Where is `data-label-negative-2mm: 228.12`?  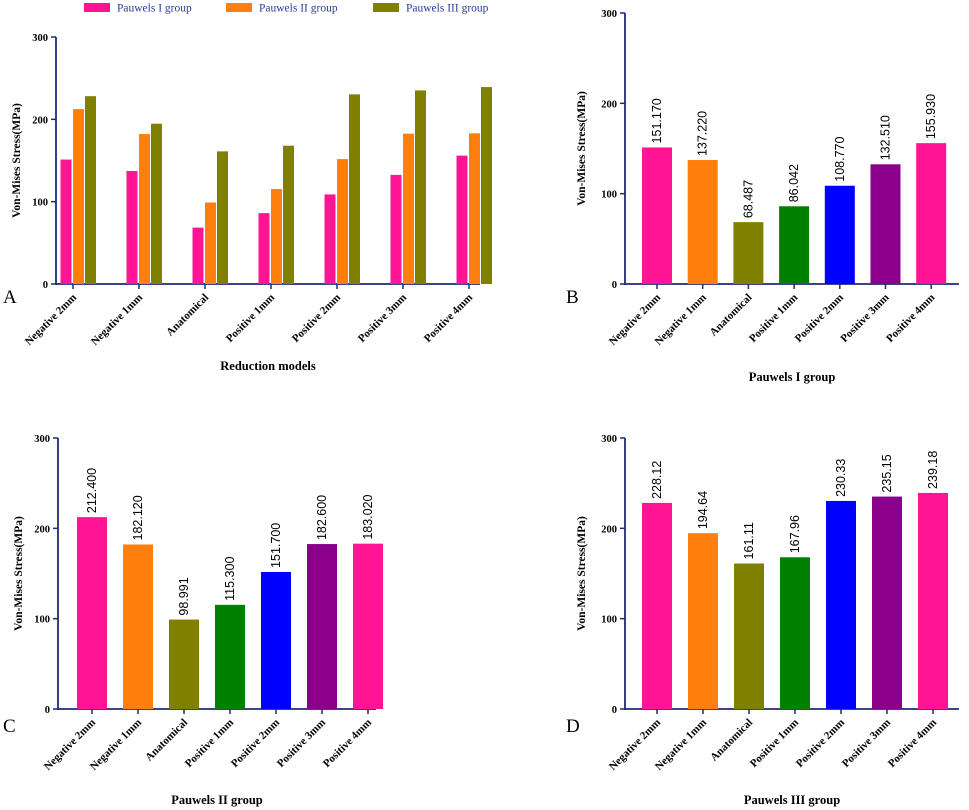 data-label-negative-2mm: 228.12 is located at coordinates (657, 480).